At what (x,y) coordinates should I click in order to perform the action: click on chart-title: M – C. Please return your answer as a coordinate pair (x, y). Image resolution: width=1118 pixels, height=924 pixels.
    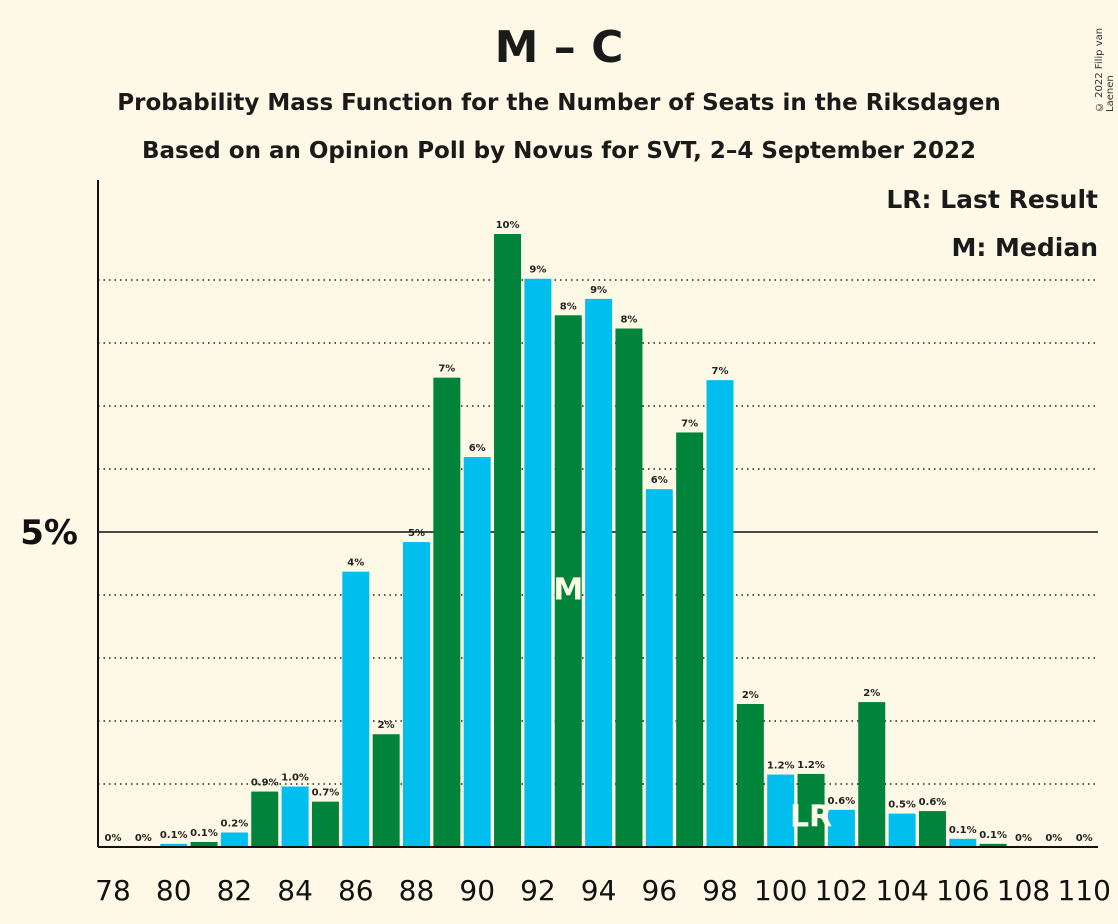
    Looking at the image, I should click on (559, 47).